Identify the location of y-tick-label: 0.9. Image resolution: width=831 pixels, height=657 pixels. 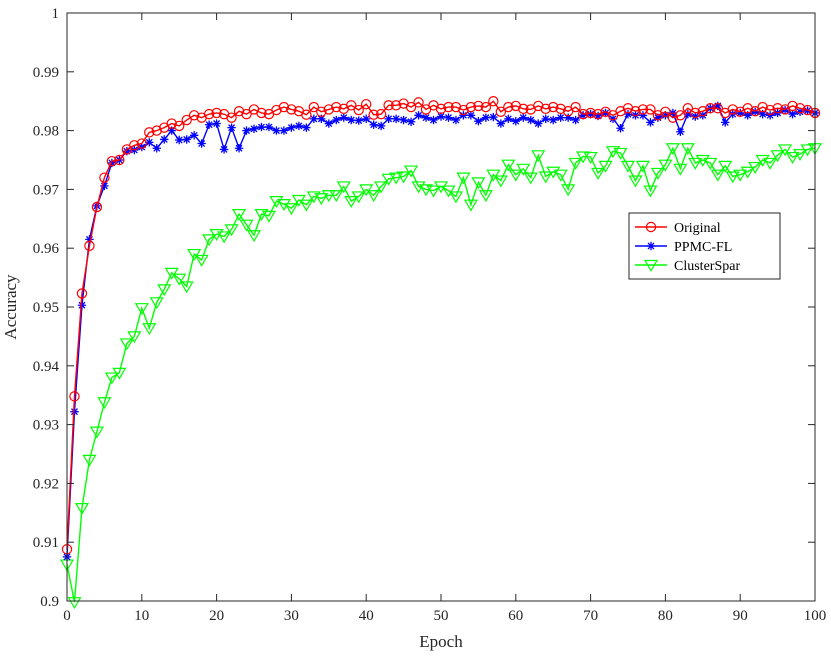
(49, 602).